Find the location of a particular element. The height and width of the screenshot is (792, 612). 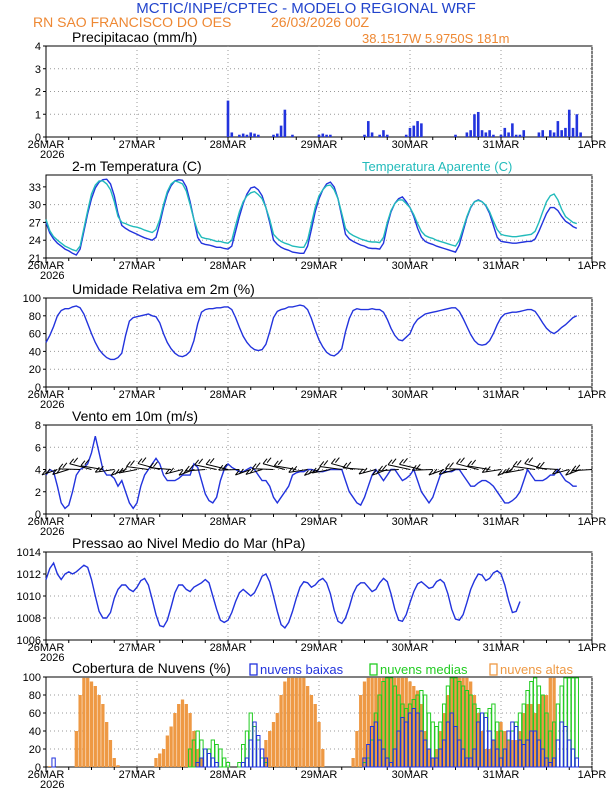

wind-ytick-label: 0 is located at coordinates (38, 515).